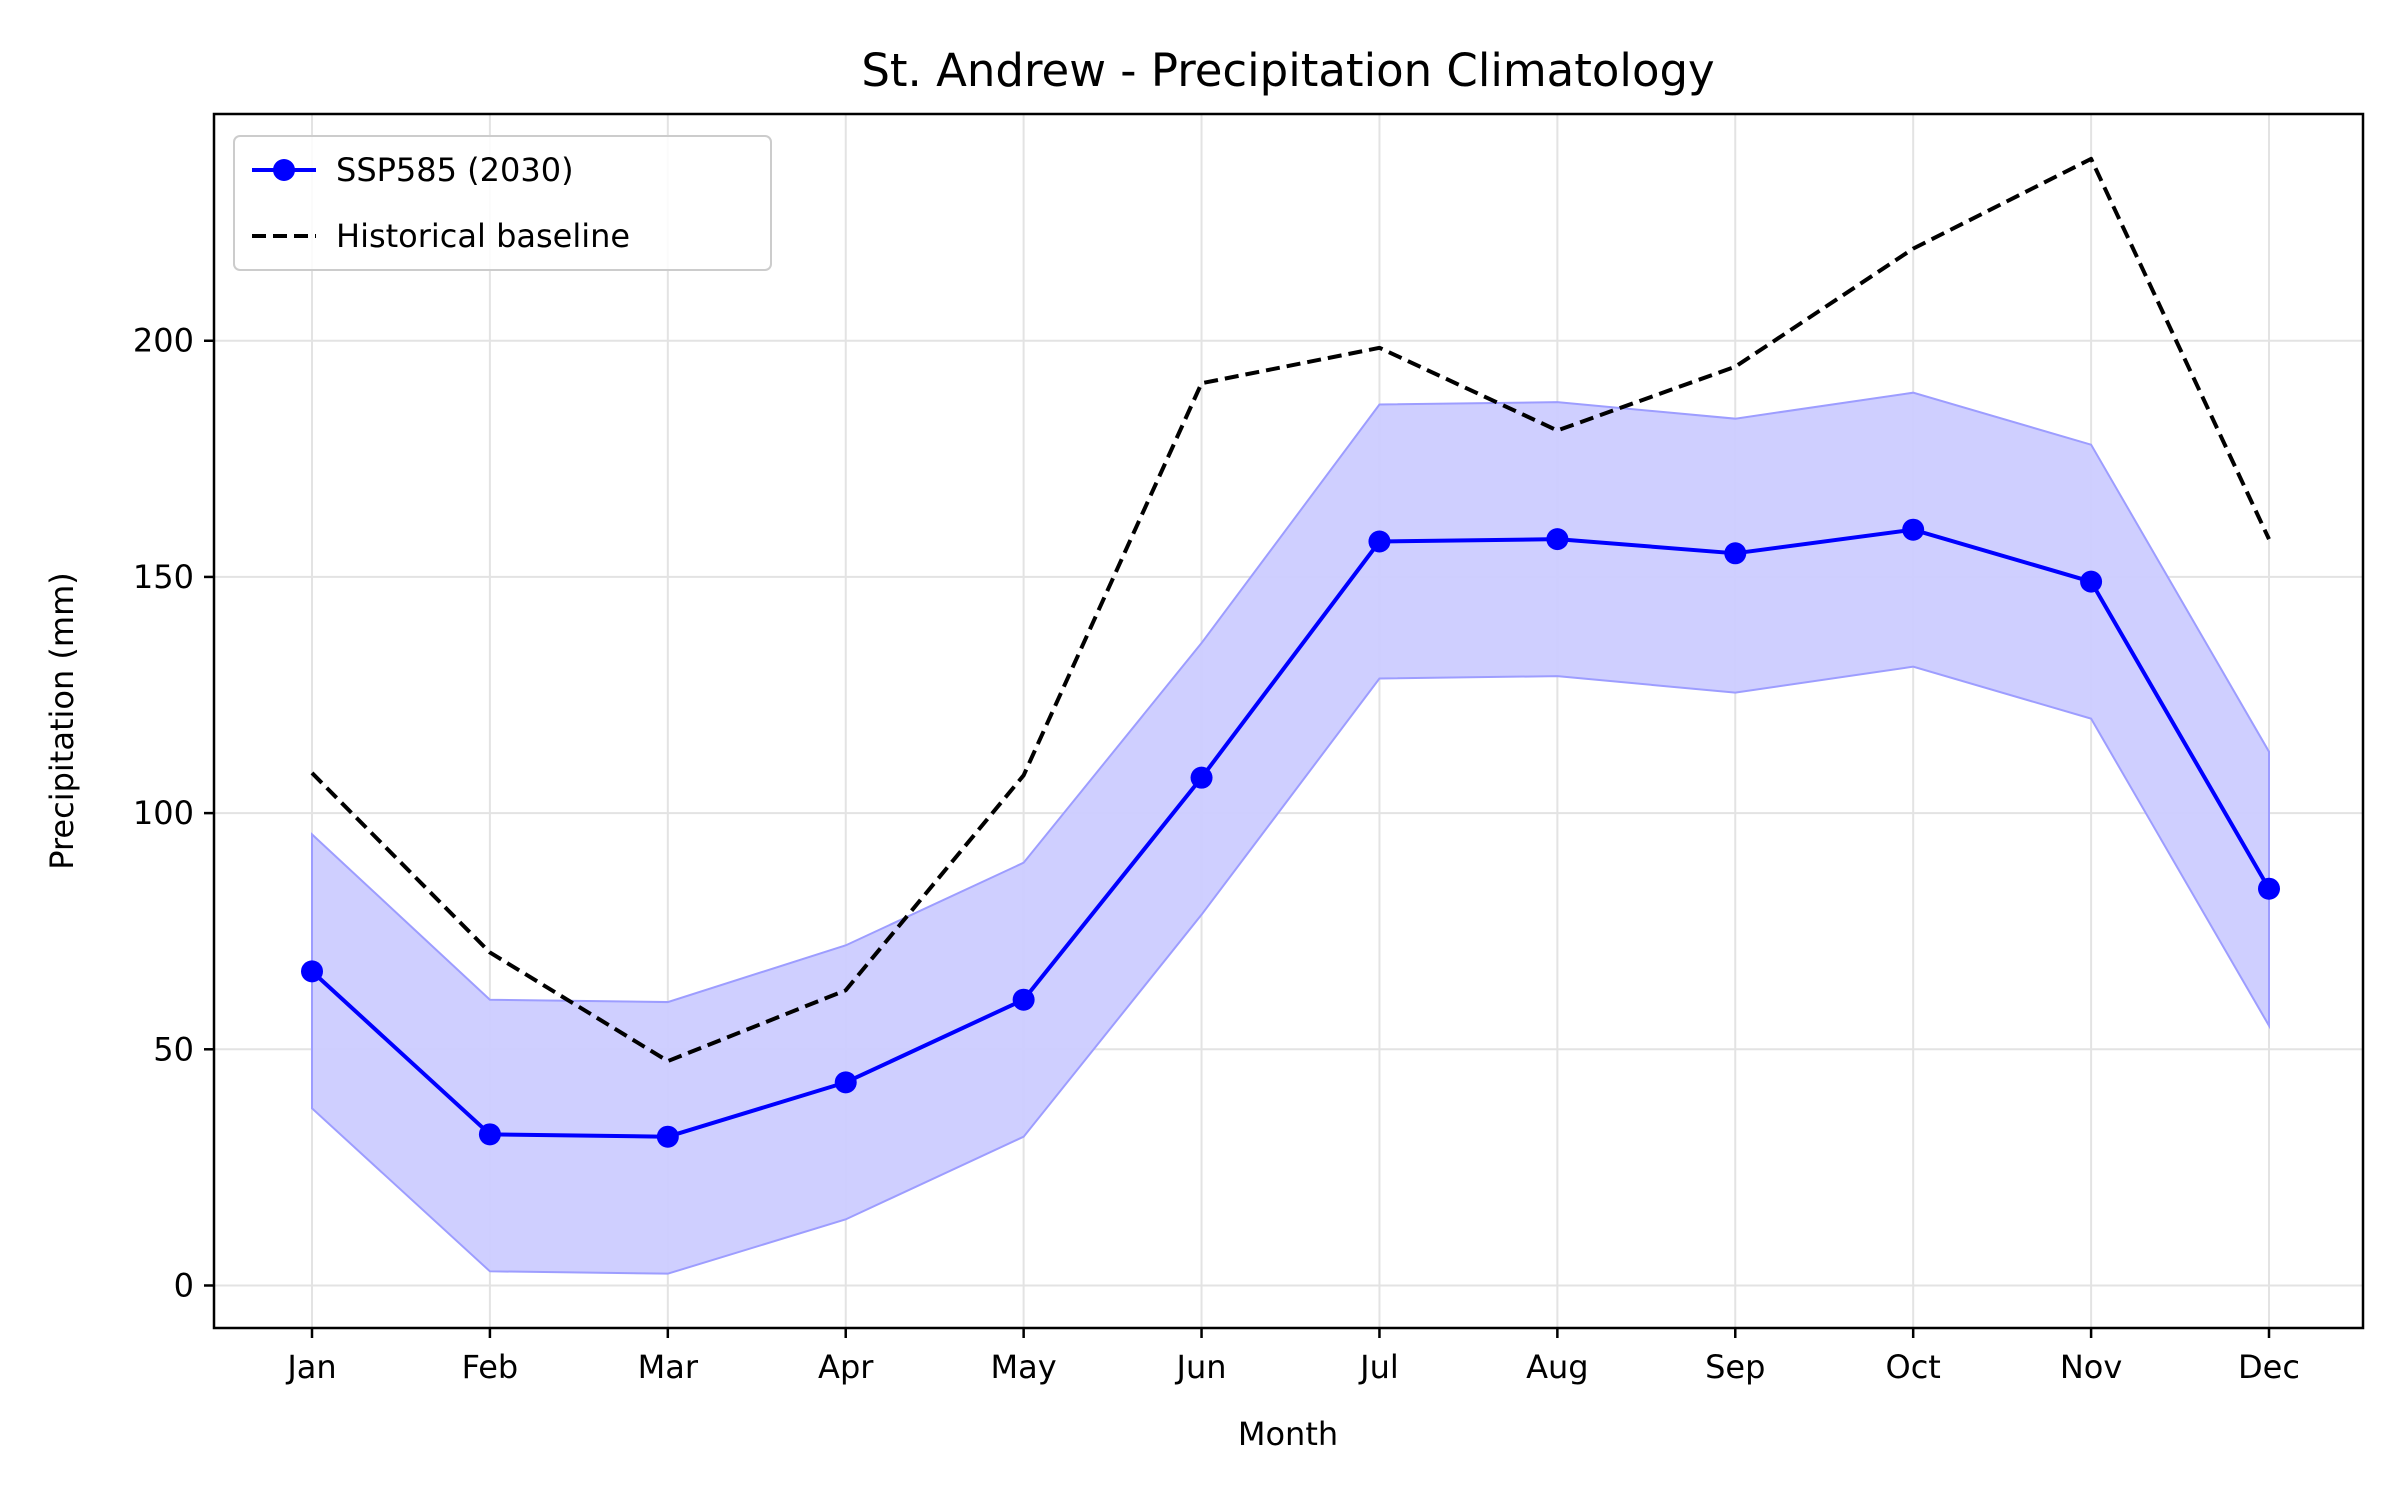  I want to click on legend-box, so click(502, 203).